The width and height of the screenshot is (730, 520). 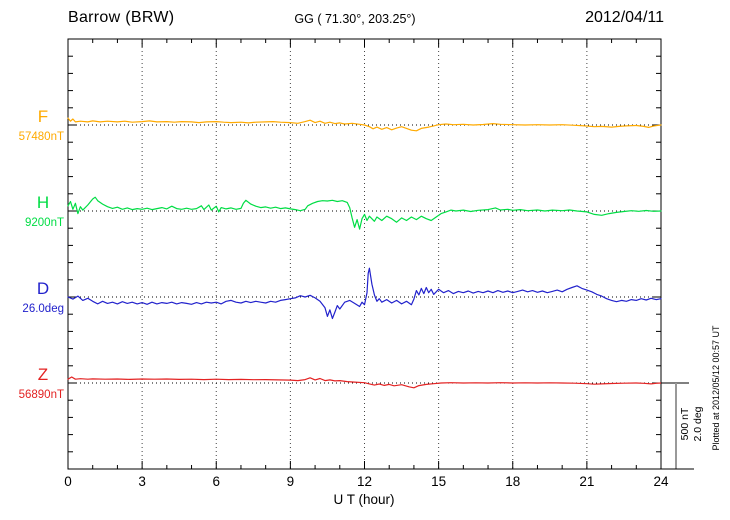 I want to click on trace-F, so click(x=364, y=124).